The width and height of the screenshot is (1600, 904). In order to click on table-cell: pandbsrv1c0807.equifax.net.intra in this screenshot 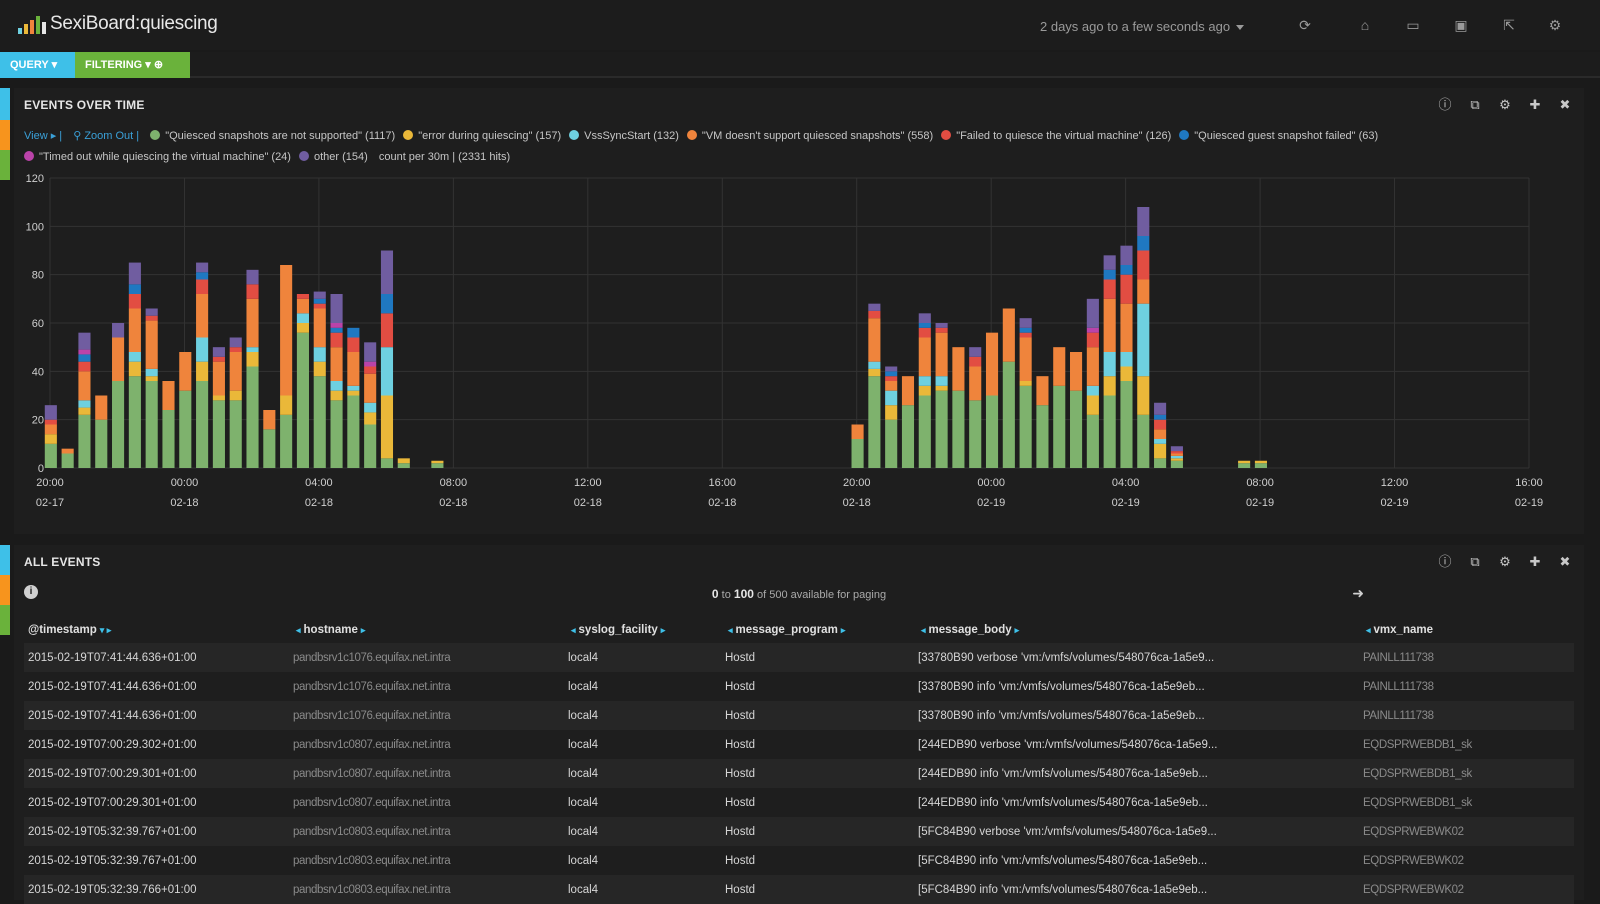, I will do `click(426, 802)`.